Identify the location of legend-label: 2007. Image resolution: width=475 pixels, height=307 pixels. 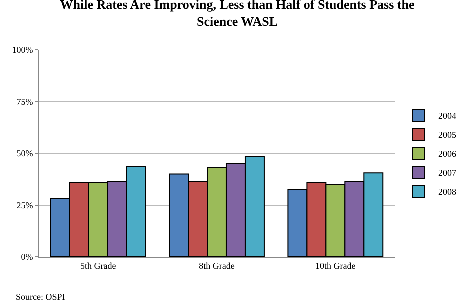
(448, 173).